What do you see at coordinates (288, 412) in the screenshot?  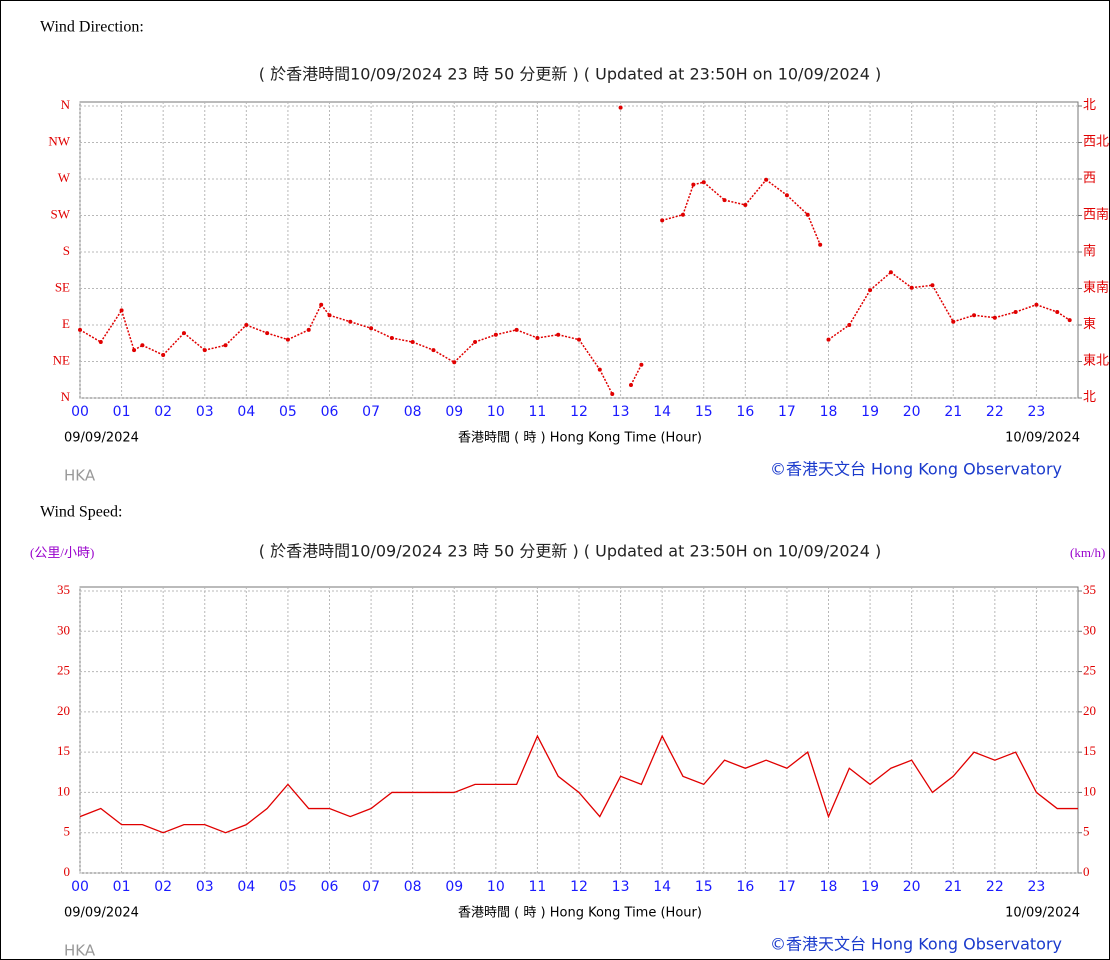 I see `x-tick-label: 05` at bounding box center [288, 412].